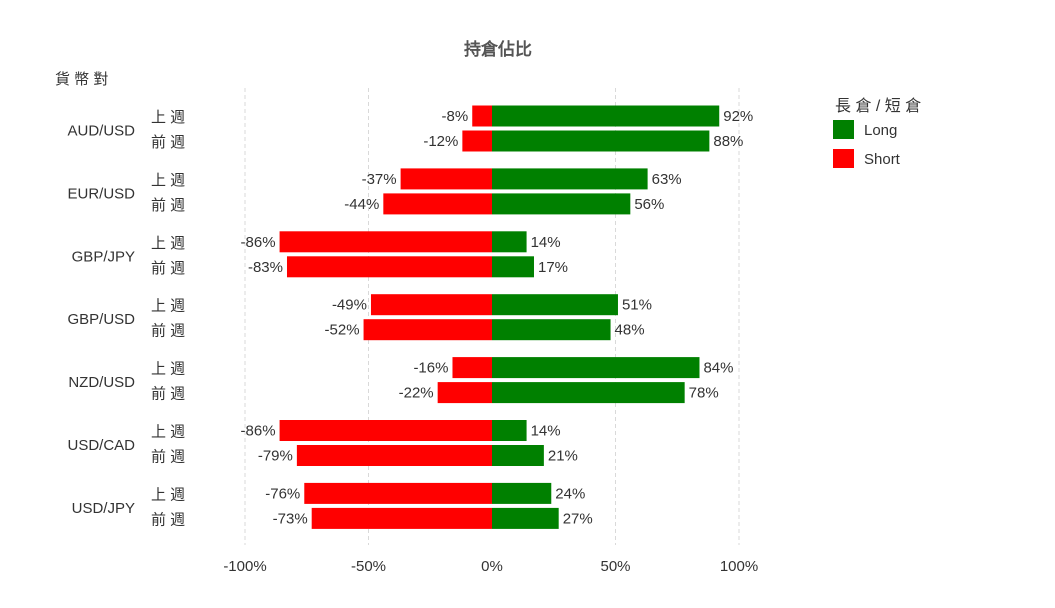  What do you see at coordinates (630, 330) in the screenshot?
I see `long-value-label: 48%` at bounding box center [630, 330].